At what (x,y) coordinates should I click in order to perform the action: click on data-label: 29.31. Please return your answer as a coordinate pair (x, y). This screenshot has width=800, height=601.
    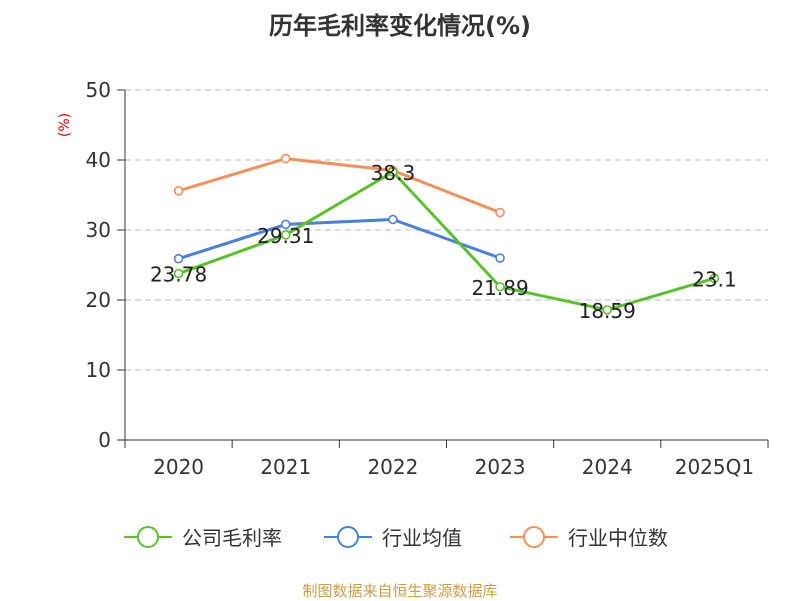
    Looking at the image, I should click on (285, 236).